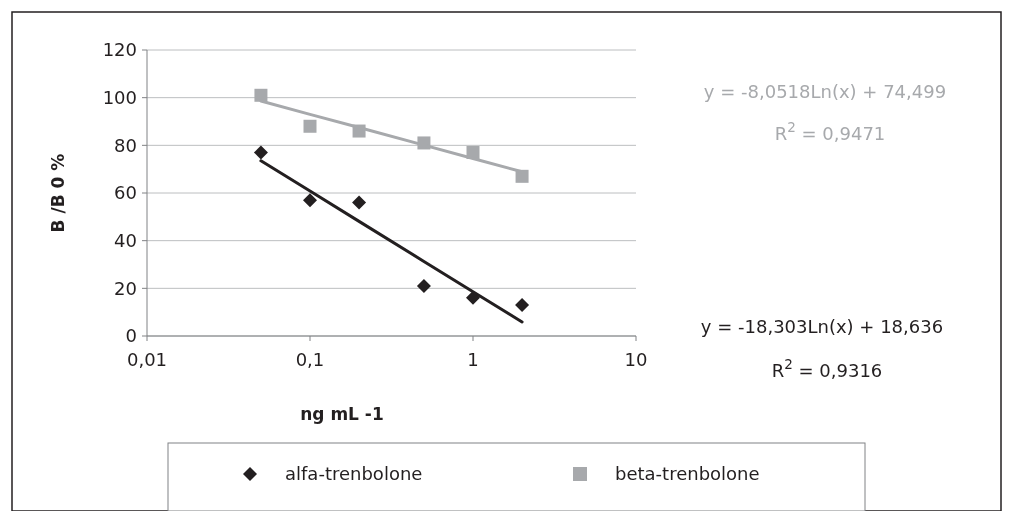  What do you see at coordinates (830, 131) in the screenshot?
I see `text: R$^{2}$ = 0,9471` at bounding box center [830, 131].